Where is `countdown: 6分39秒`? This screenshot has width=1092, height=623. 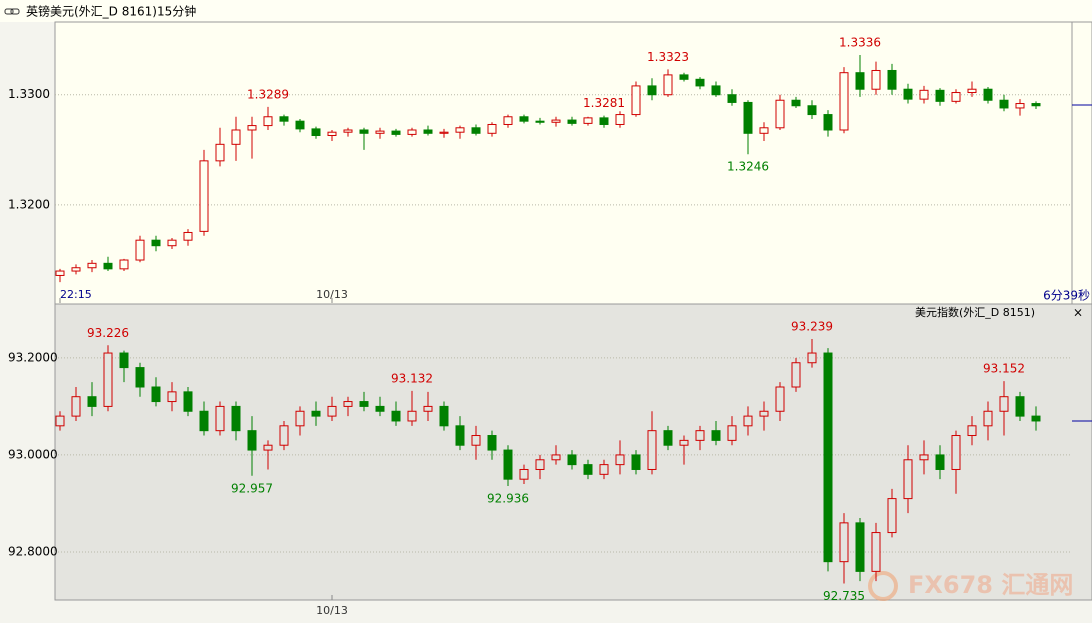
countdown: 6分39秒 is located at coordinates (1066, 296).